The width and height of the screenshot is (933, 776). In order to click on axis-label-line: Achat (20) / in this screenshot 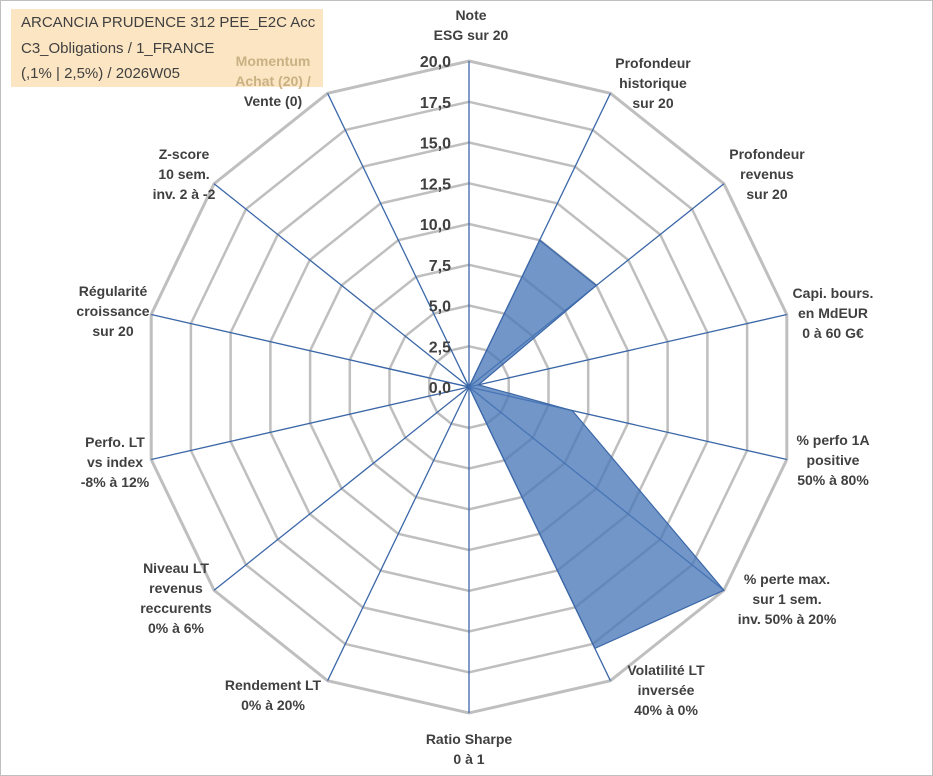, I will do `click(273, 81)`.